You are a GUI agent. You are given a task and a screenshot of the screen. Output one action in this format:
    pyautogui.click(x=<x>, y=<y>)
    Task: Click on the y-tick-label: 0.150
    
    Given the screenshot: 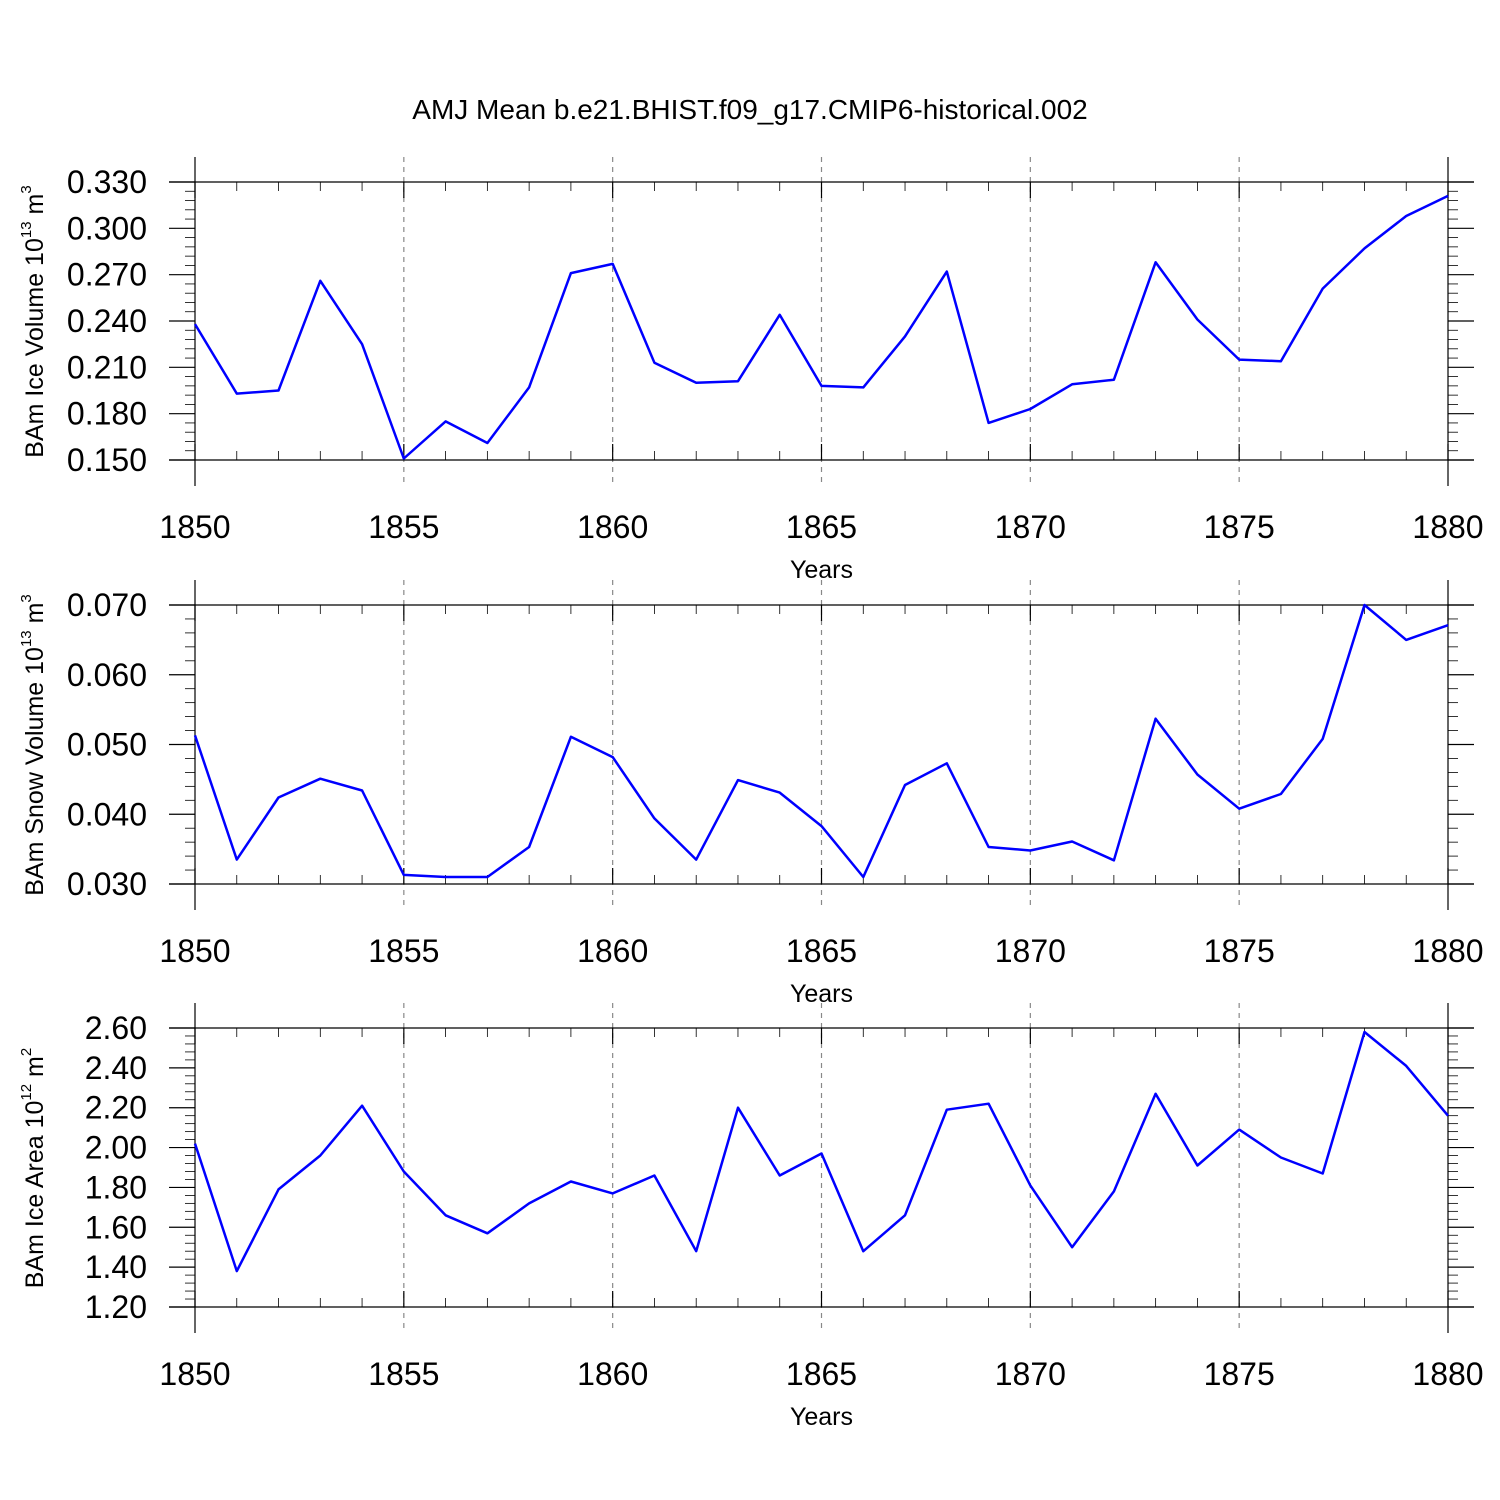 What is the action you would take?
    pyautogui.click(x=107, y=460)
    